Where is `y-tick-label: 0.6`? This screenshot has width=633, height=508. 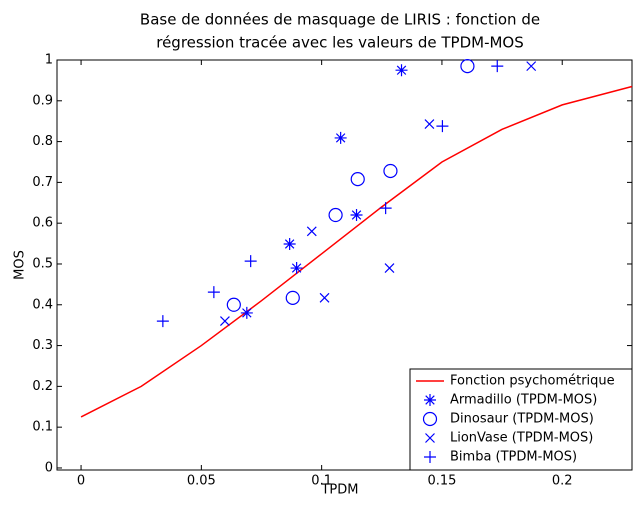 y-tick-label: 0.6 is located at coordinates (42, 223).